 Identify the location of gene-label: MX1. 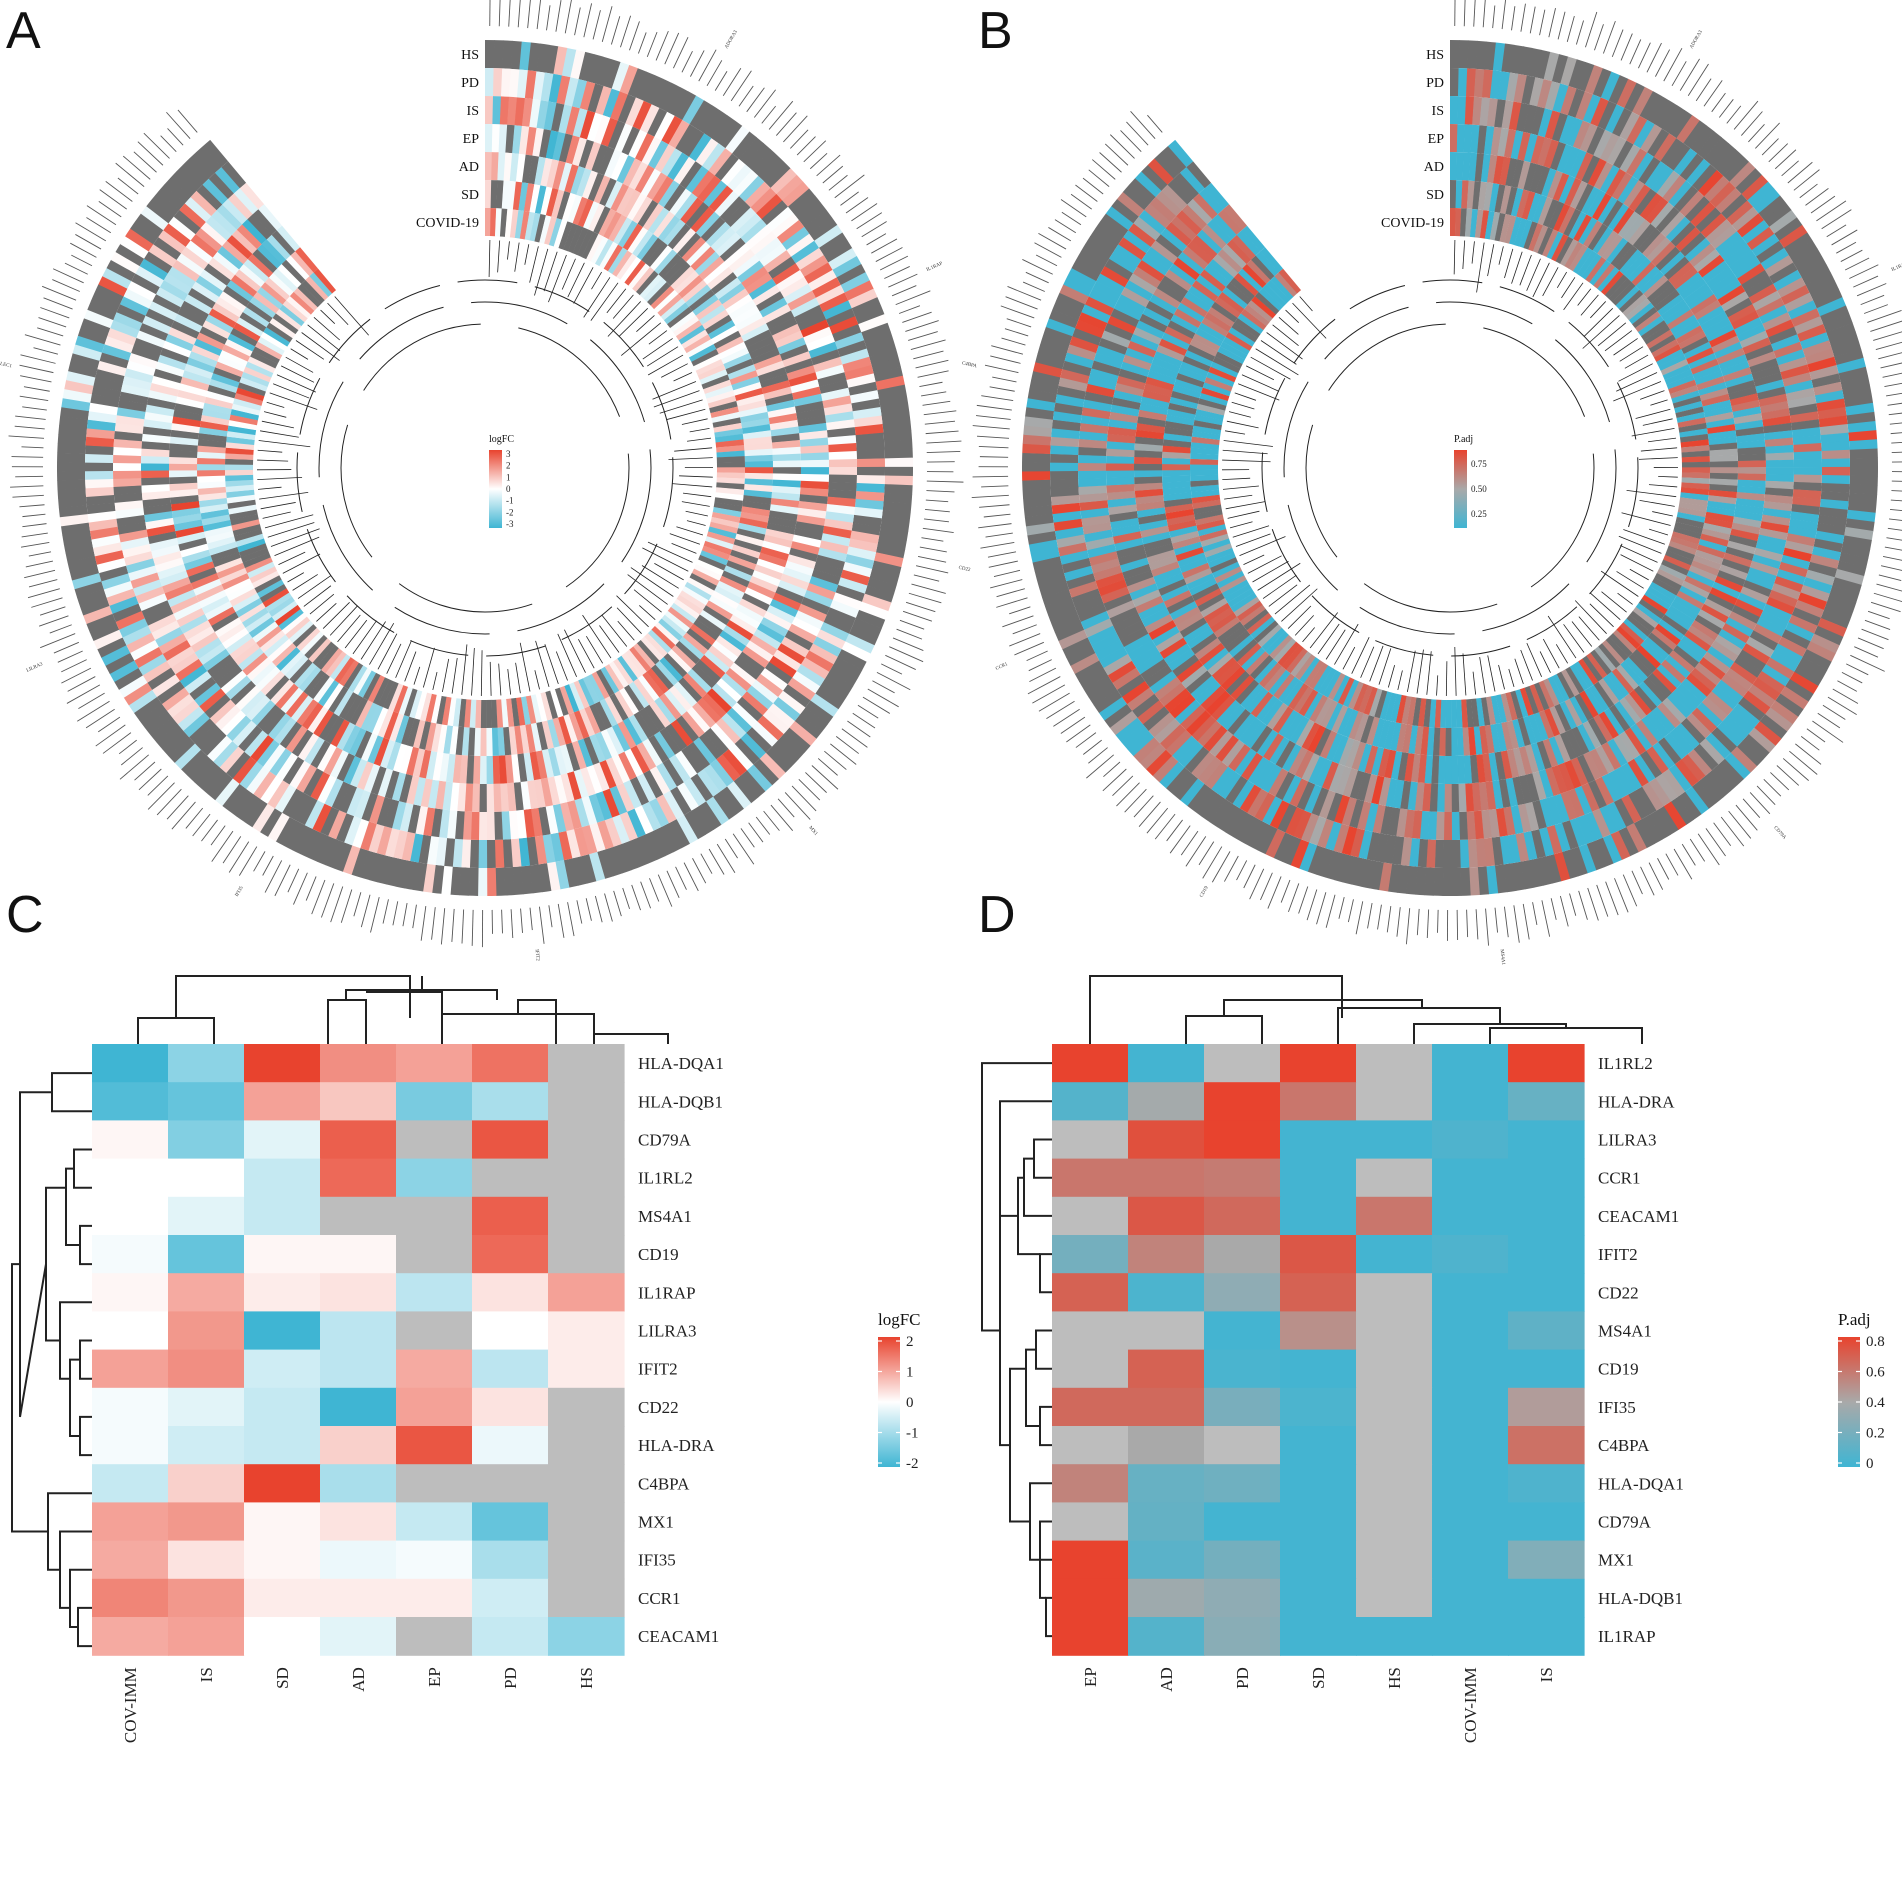
(812, 832).